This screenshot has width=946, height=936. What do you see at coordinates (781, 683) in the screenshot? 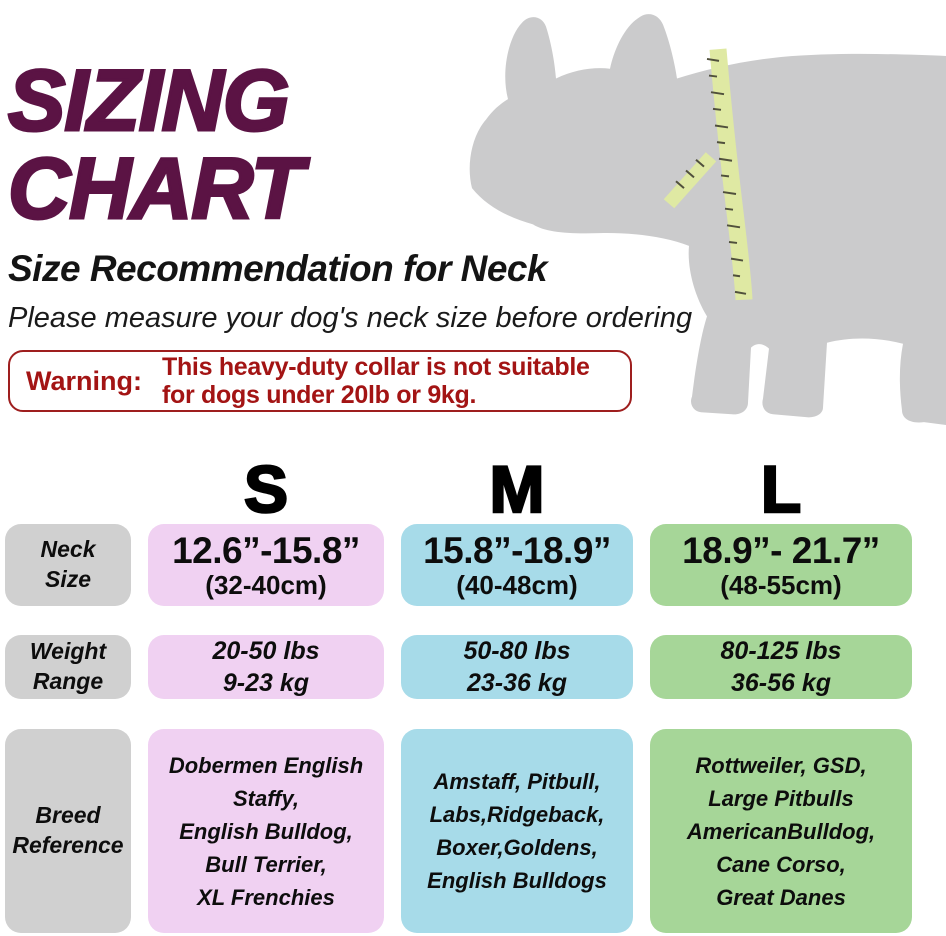
I see `weight-kg: 36-56 kg` at bounding box center [781, 683].